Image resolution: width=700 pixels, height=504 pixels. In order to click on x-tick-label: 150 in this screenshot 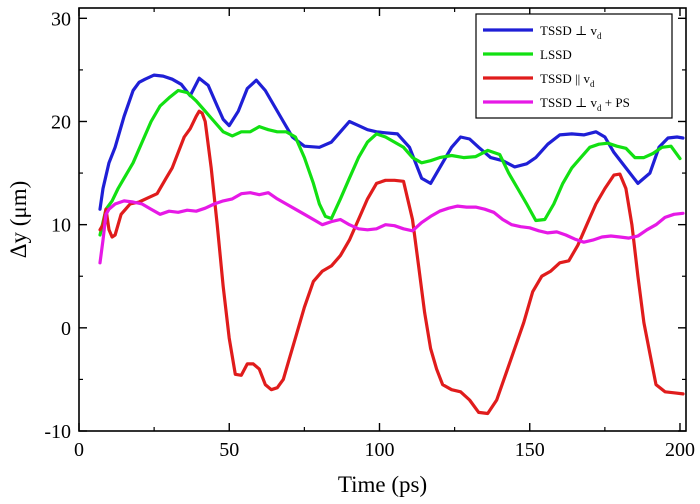, I will do `click(530, 450)`.